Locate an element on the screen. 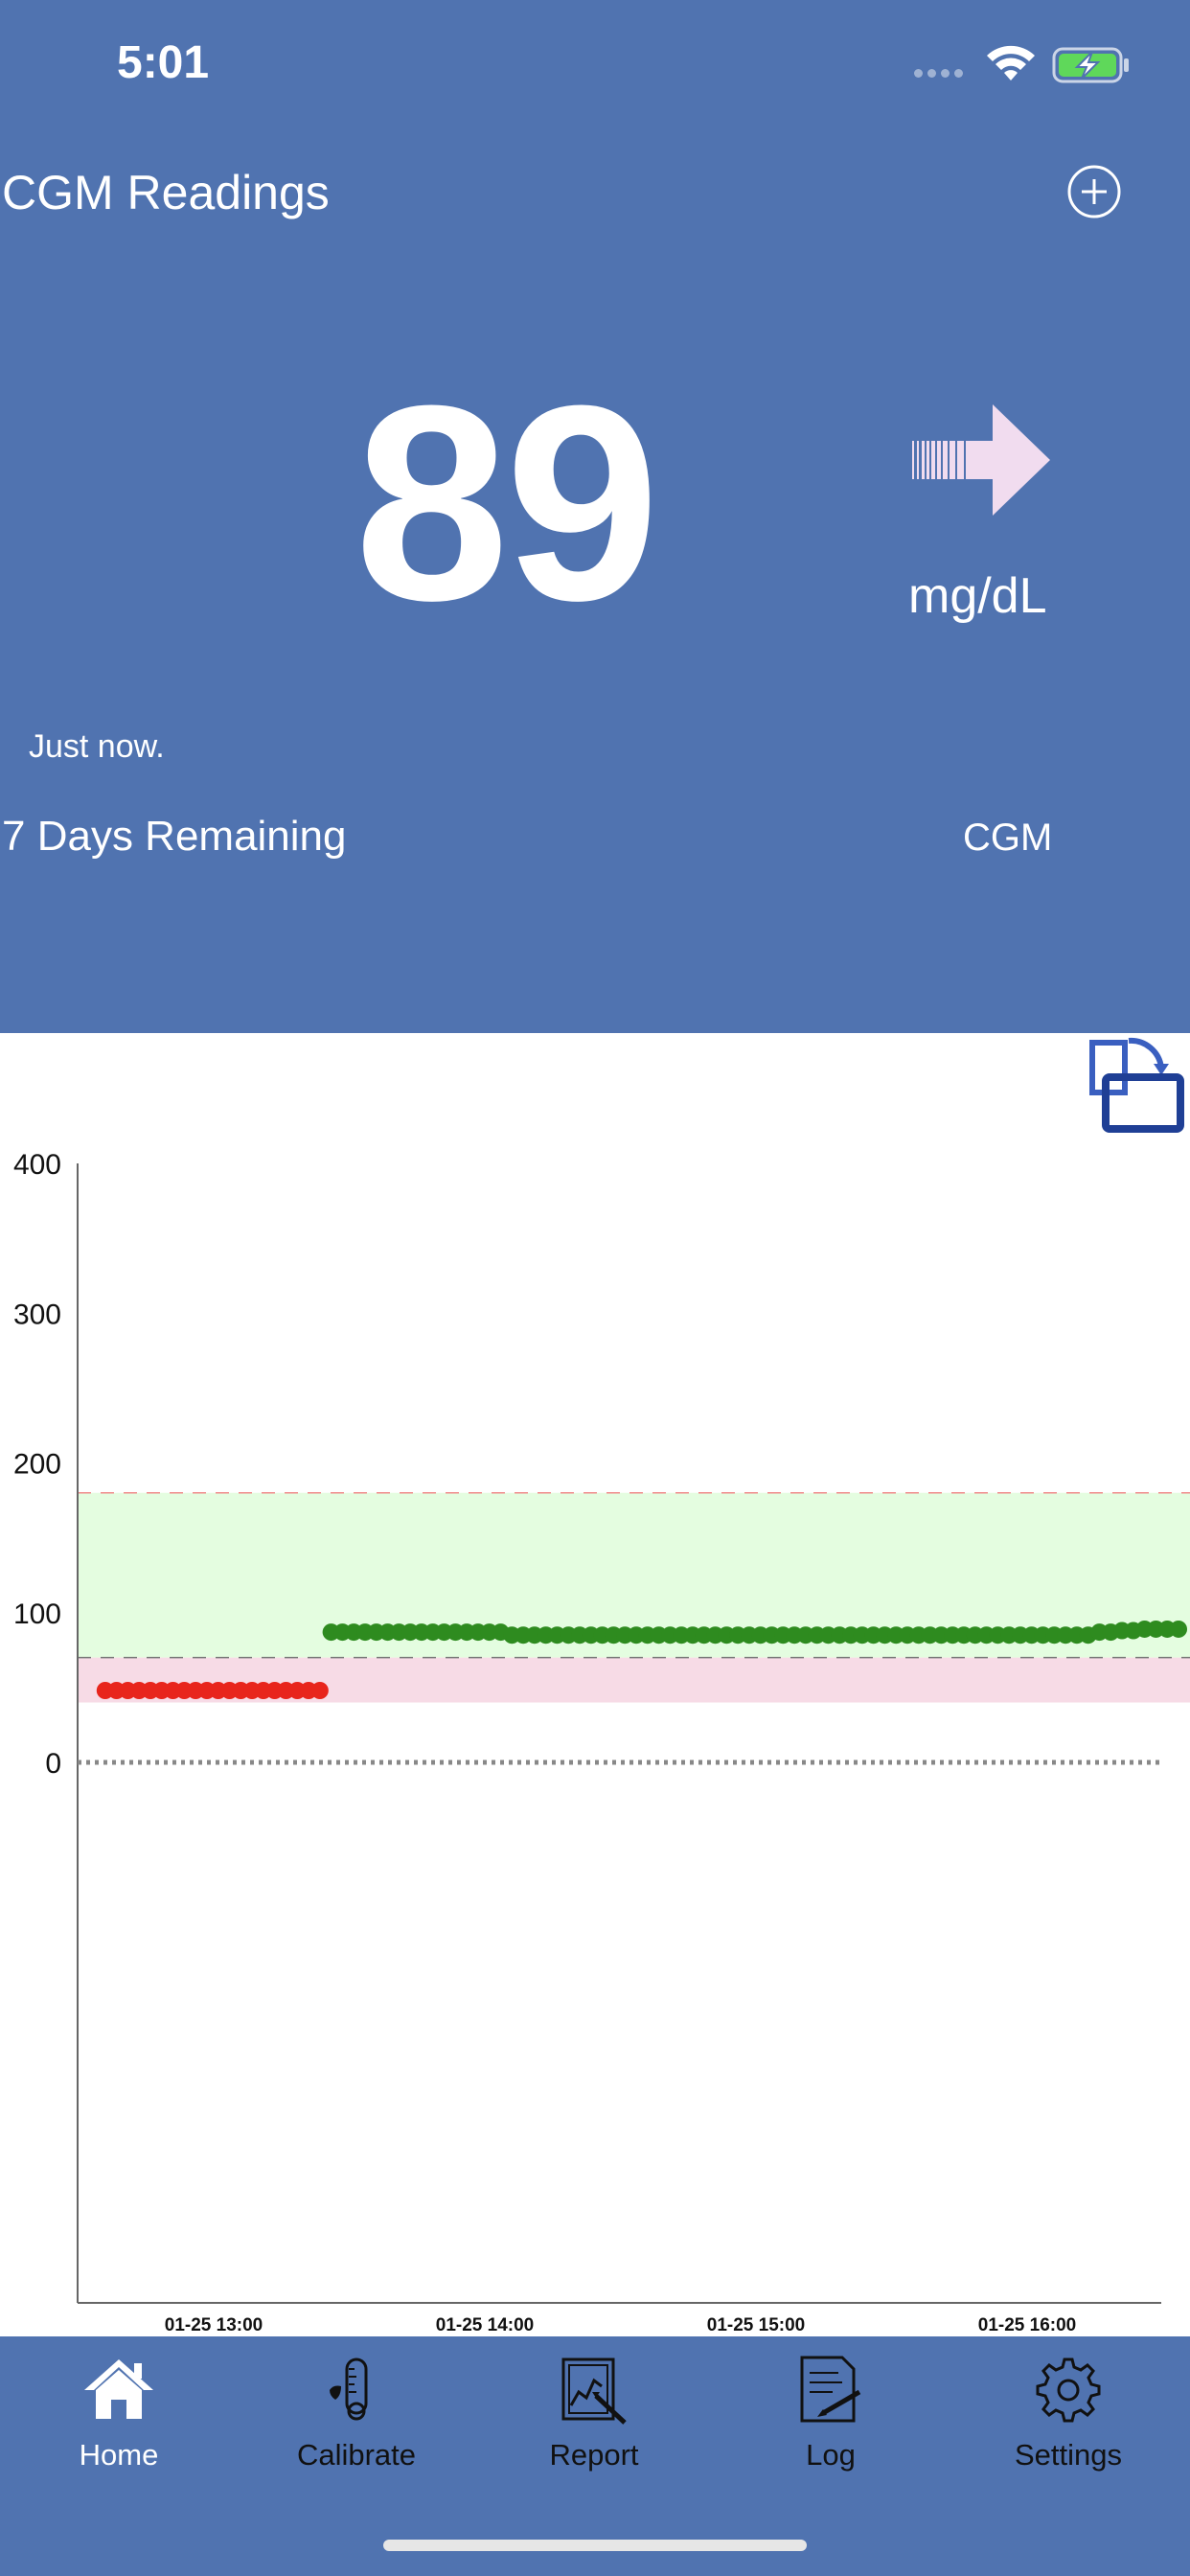 The image size is (1190, 2576). wifi-icon is located at coordinates (1011, 63).